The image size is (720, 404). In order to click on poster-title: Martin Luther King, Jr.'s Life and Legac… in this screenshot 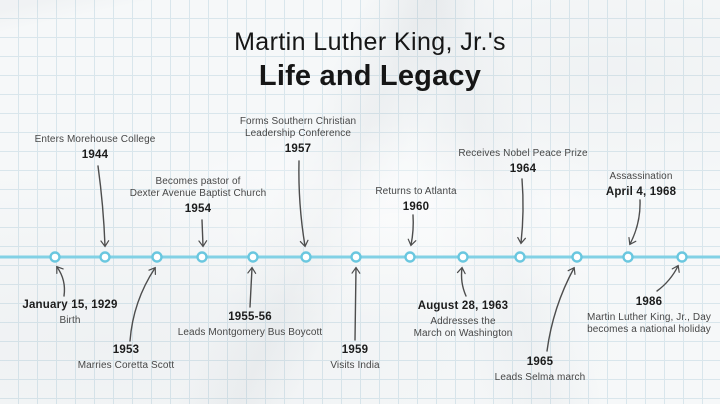, I will do `click(370, 60)`.